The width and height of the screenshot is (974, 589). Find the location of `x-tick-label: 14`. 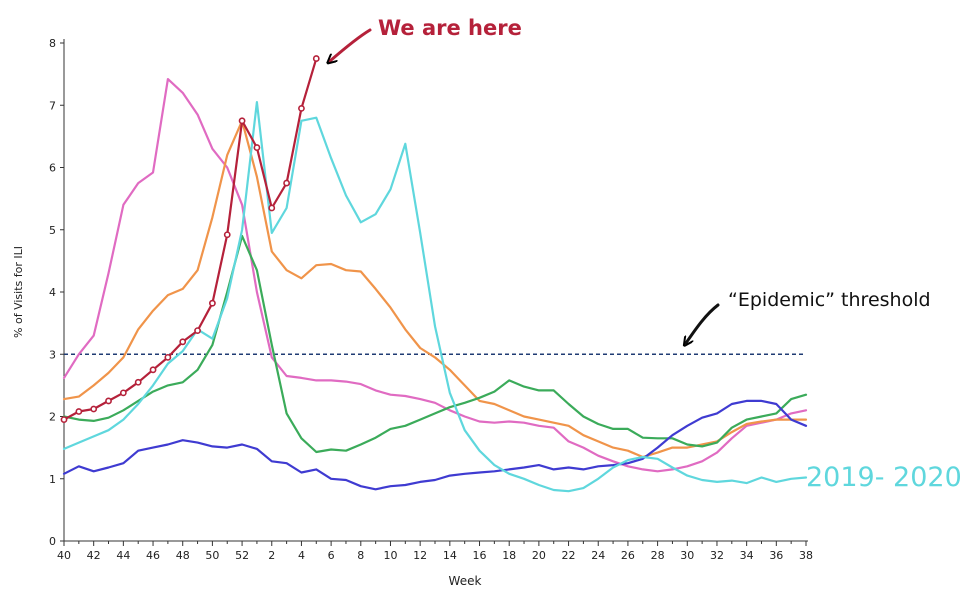

x-tick-label: 14 is located at coordinates (450, 555).